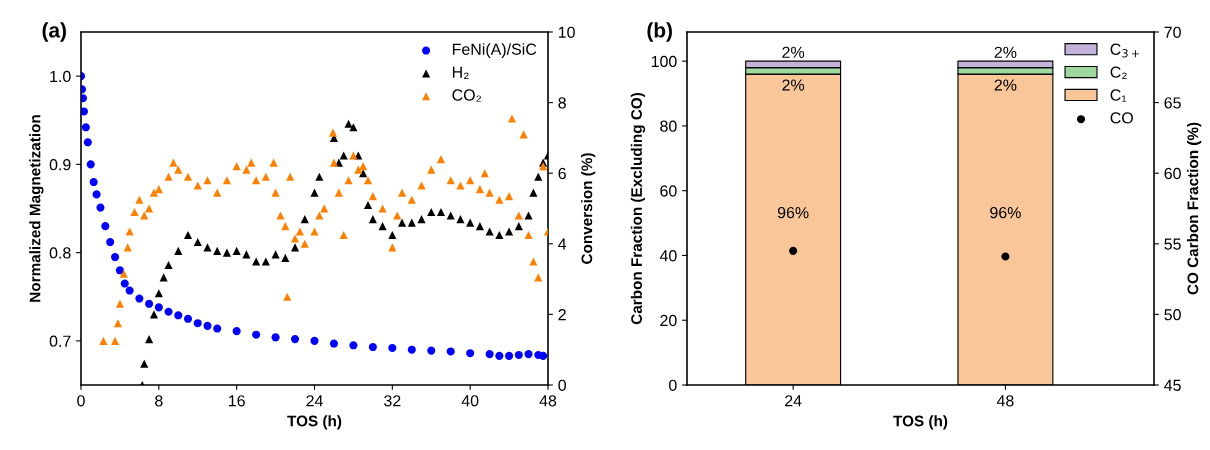  What do you see at coordinates (562, 385) in the screenshot?
I see `y2-tick-label: 0` at bounding box center [562, 385].